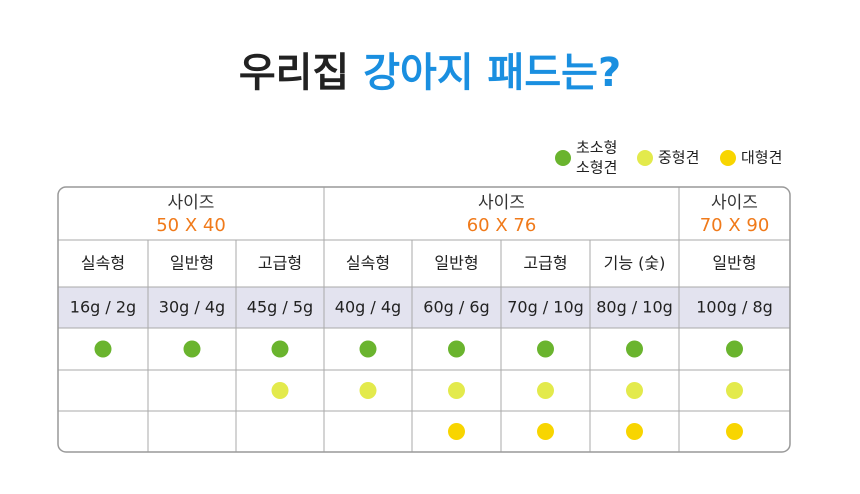 The width and height of the screenshot is (860, 494). Describe the element at coordinates (635, 263) in the screenshot. I see `column-type: 기능 (숯)` at that location.